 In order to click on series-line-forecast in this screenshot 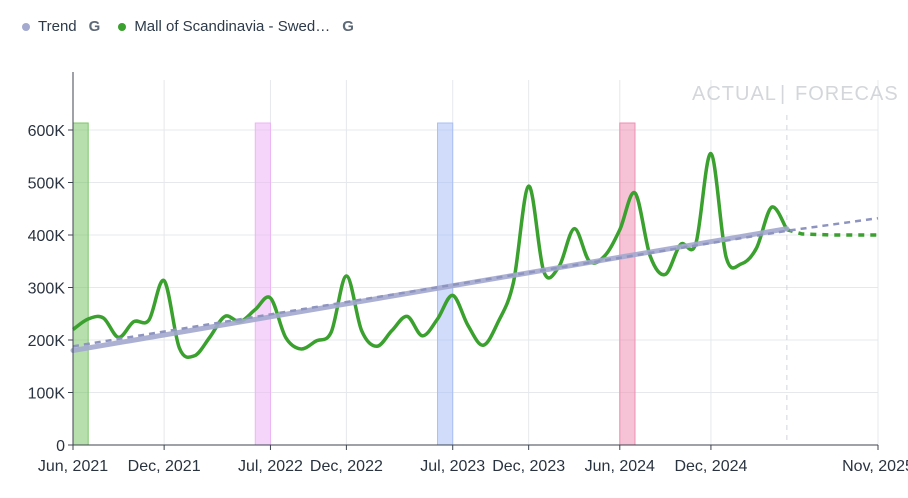, I will do `click(832, 232)`.